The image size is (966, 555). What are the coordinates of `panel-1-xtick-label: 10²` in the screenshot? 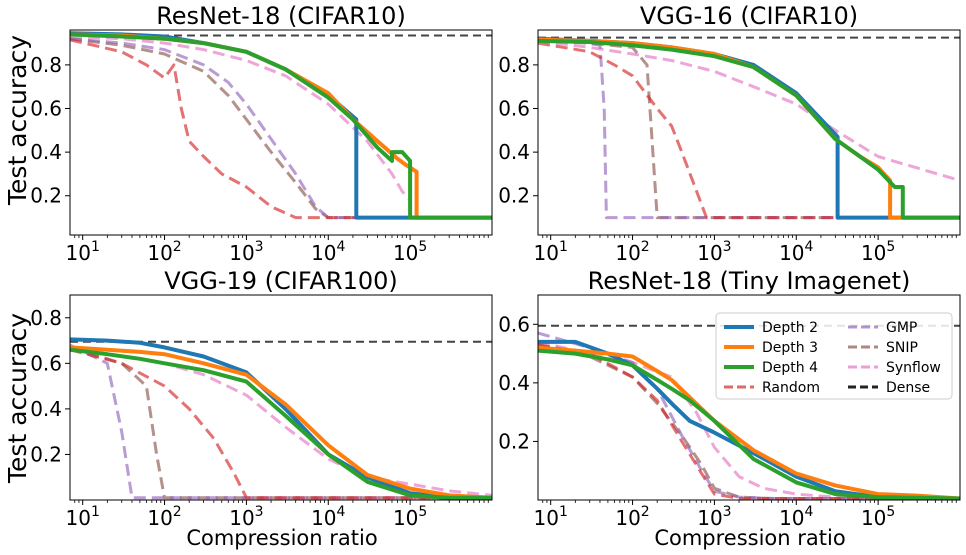 It's located at (164, 252).